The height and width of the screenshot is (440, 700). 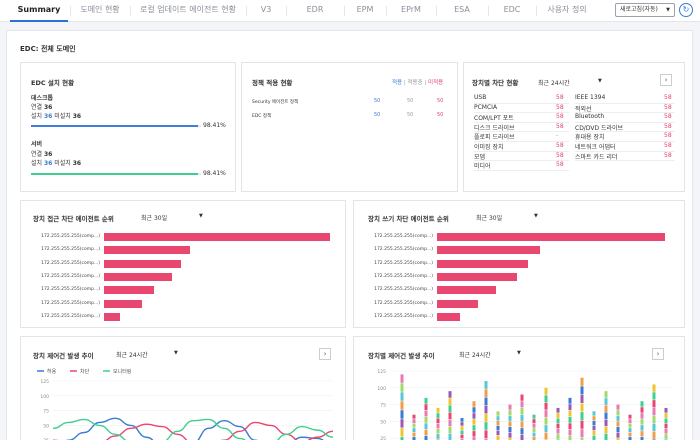 I want to click on refresh-icon: ↻, so click(x=686, y=10).